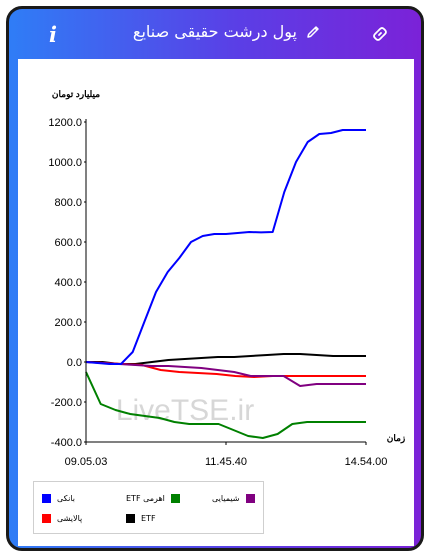 The image size is (433, 559). What do you see at coordinates (66, 443) in the screenshot?
I see `y-tick-label: -400.0` at bounding box center [66, 443].